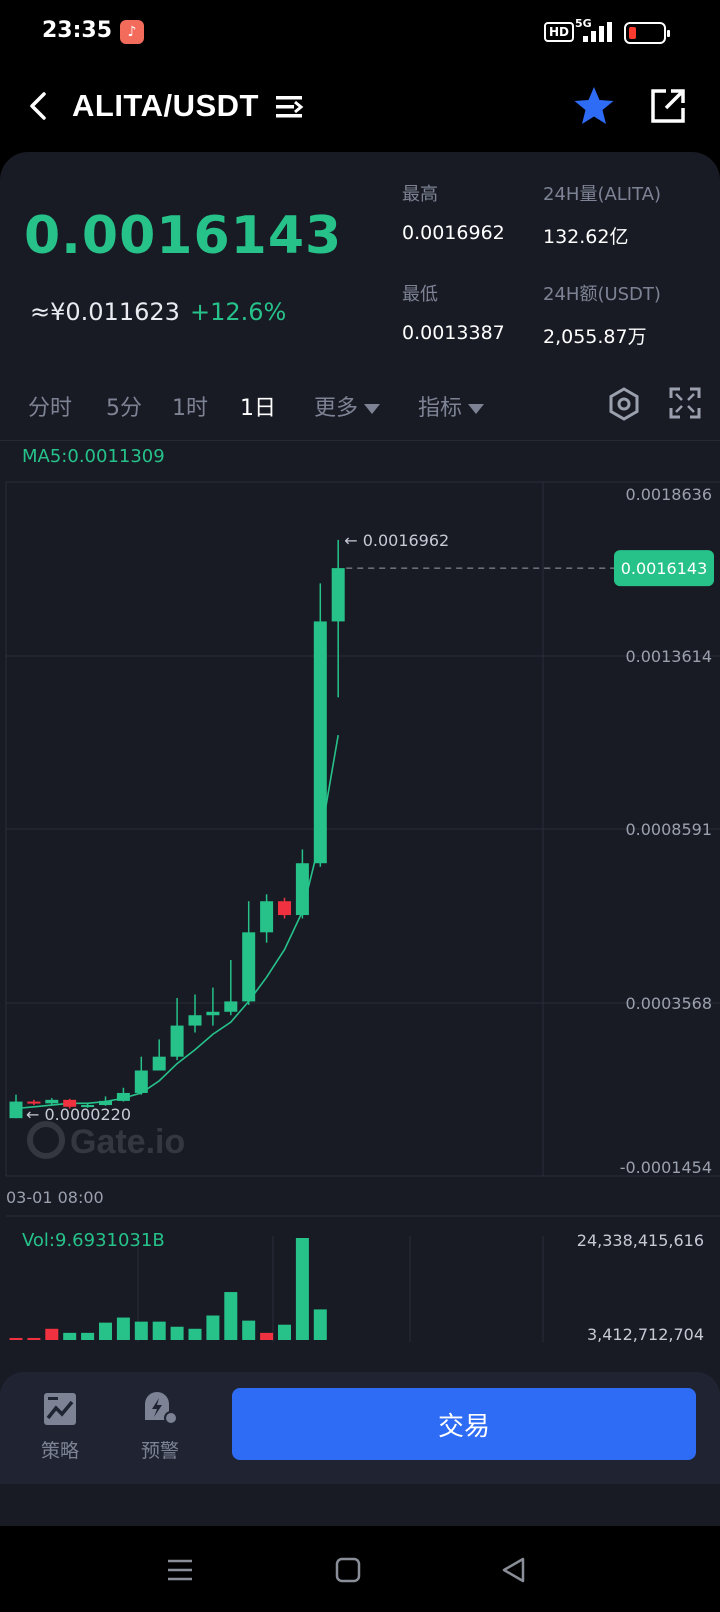 The image size is (720, 1612). I want to click on tab-indicators: 指标, so click(451, 406).